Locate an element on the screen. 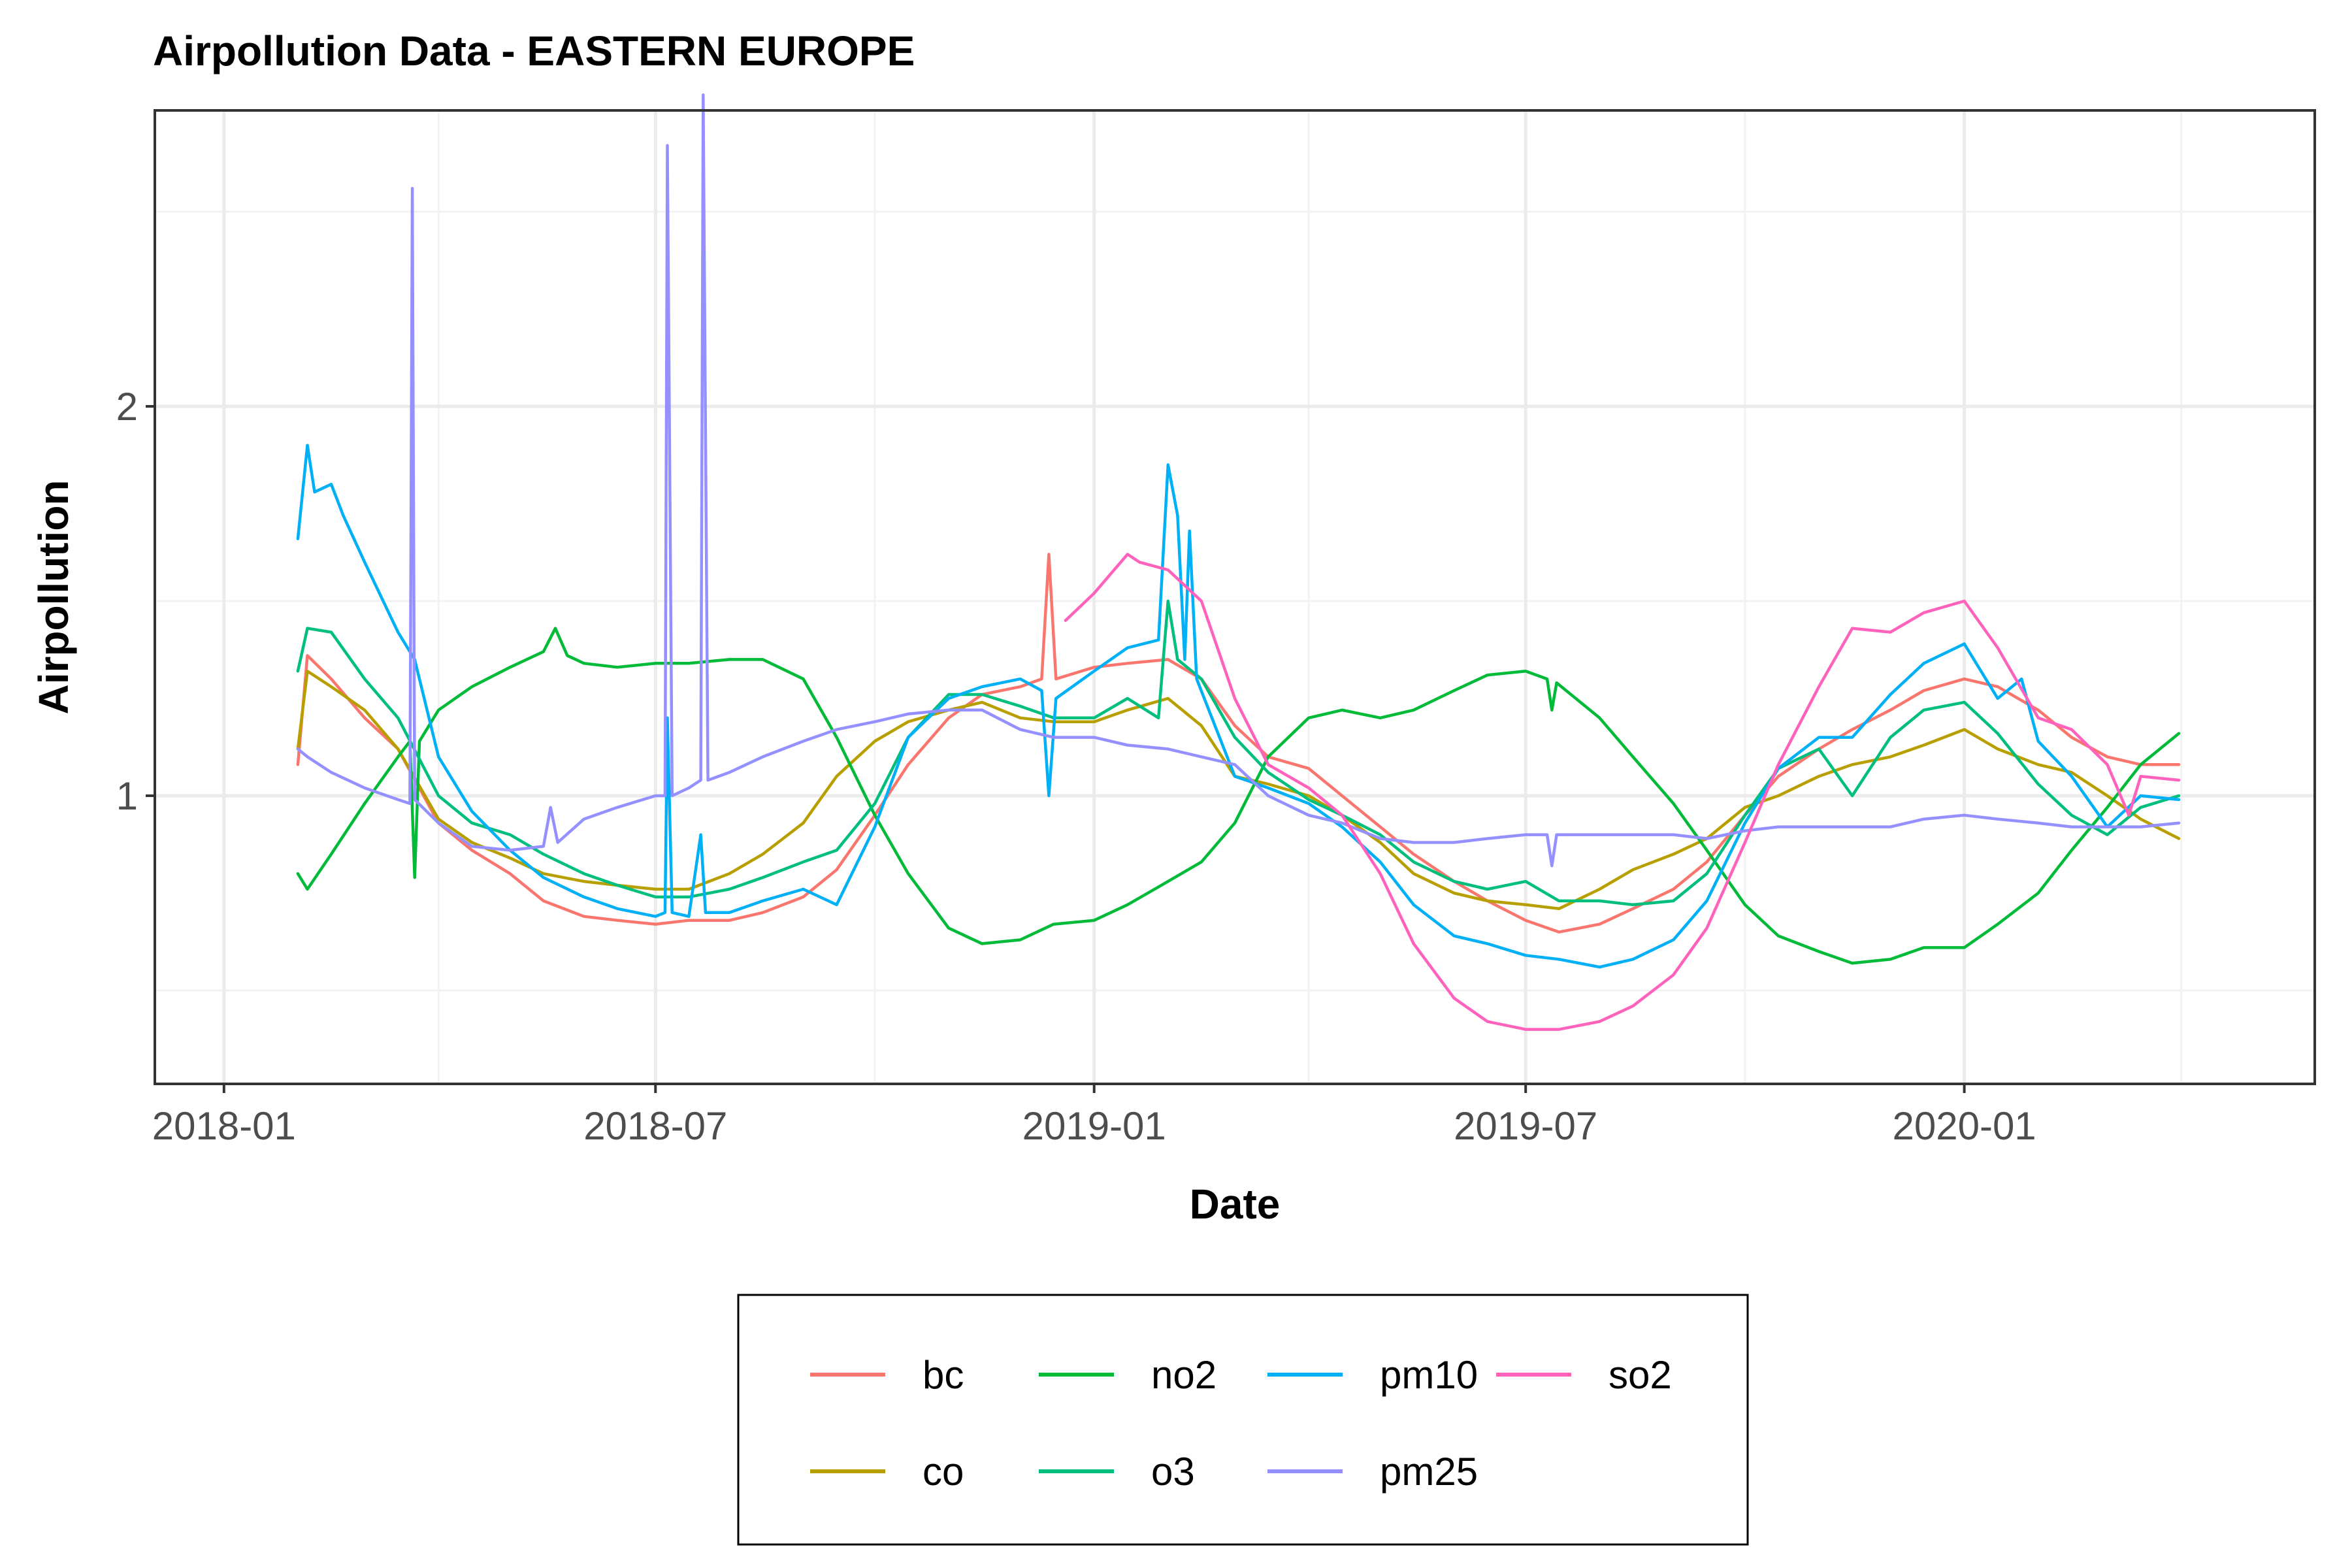 The image size is (2352, 1568). legend-label-so2: so2 is located at coordinates (1640, 1375).